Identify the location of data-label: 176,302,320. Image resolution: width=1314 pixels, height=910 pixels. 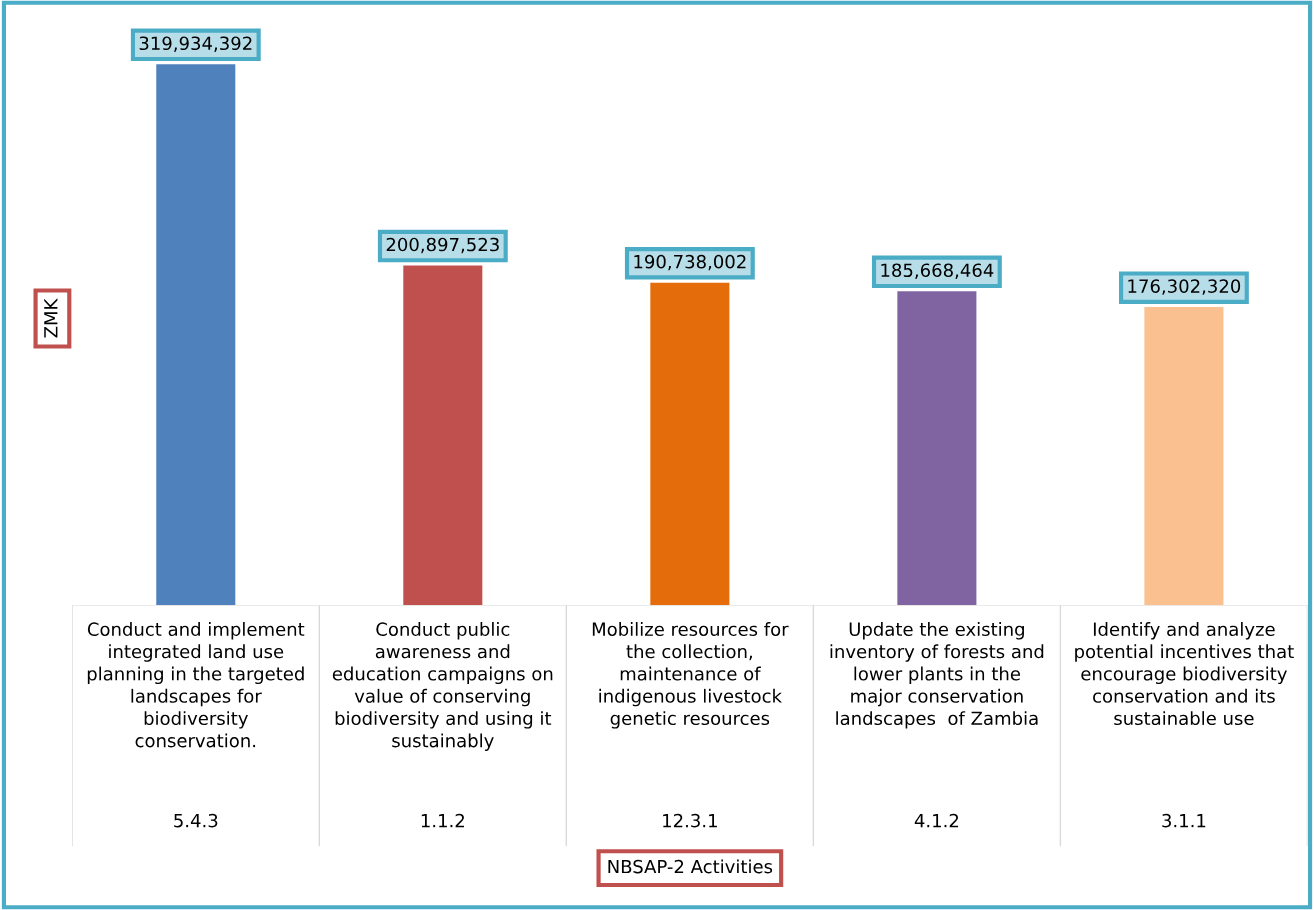
(1184, 287).